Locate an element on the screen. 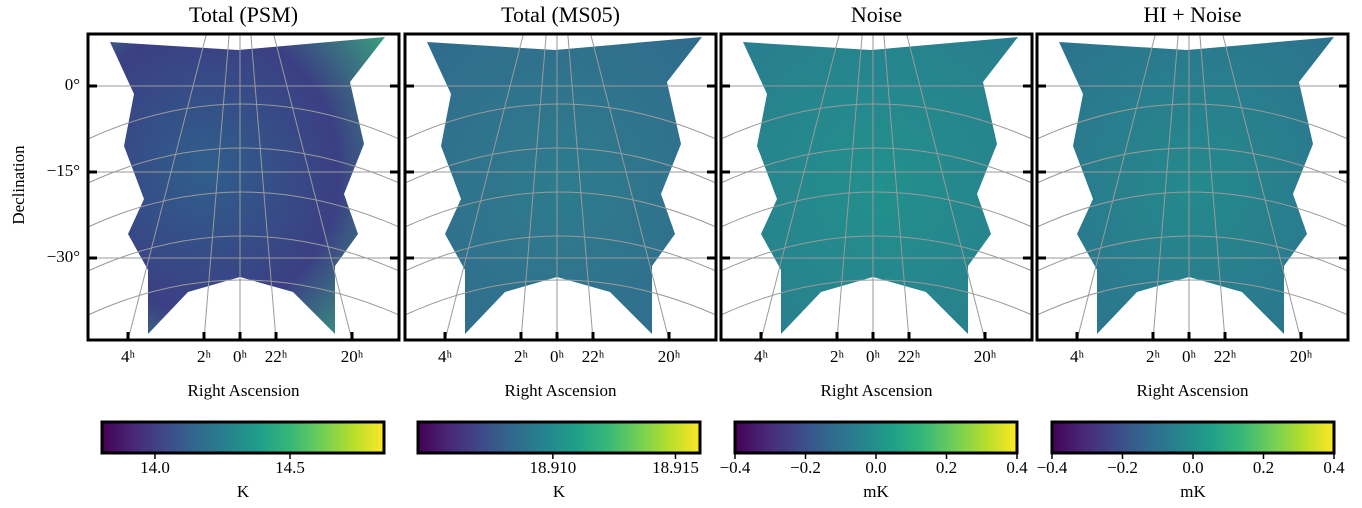 This screenshot has height=508, width=1362. panel-title: Total (PSM) is located at coordinates (243, 14).